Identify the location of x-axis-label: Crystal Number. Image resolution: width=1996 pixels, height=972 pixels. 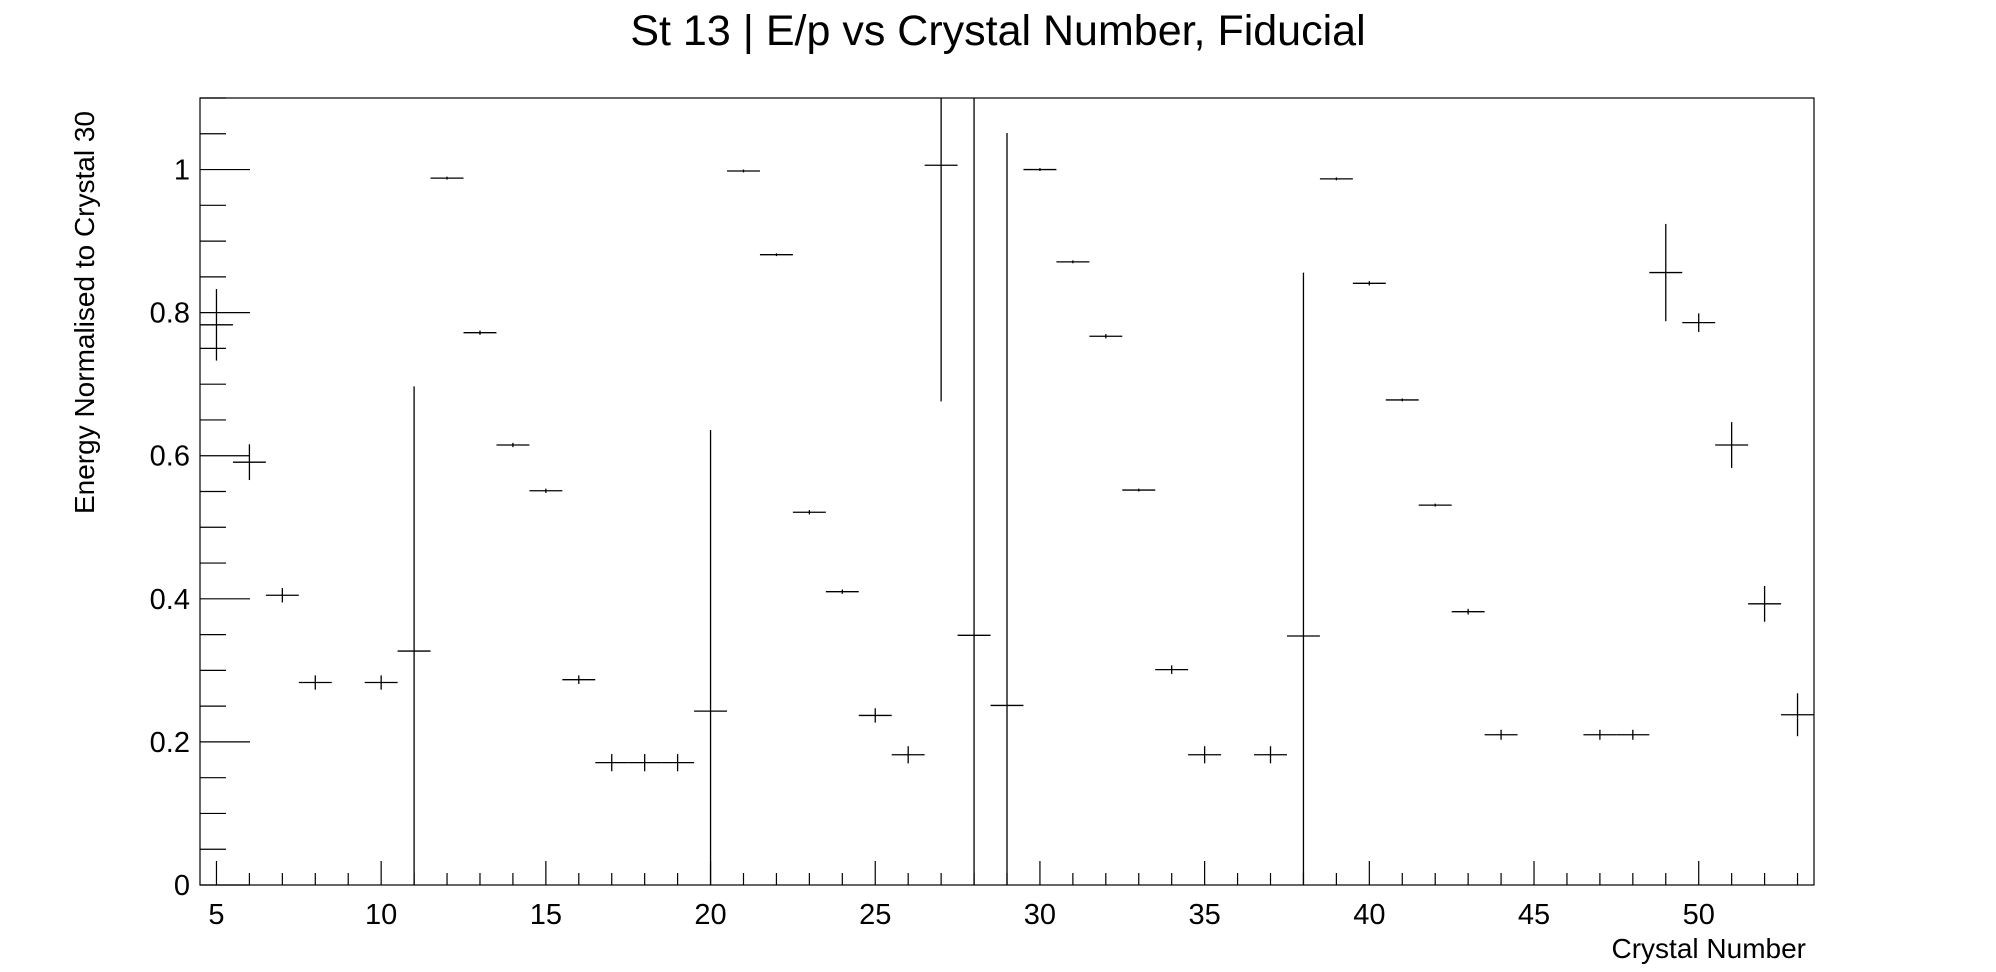
(1709, 948).